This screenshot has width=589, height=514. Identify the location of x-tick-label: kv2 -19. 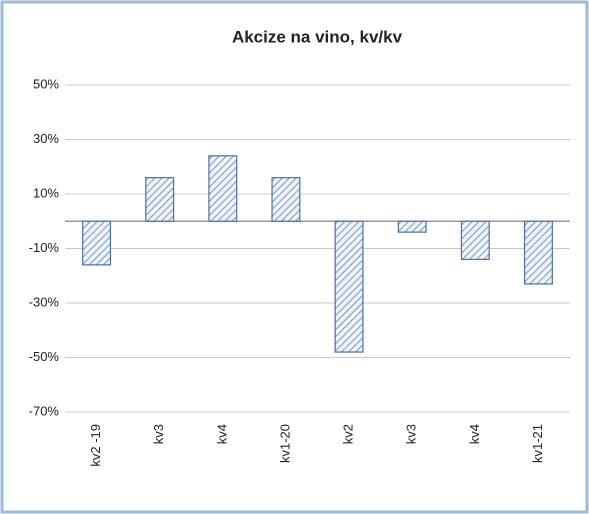
(95, 445).